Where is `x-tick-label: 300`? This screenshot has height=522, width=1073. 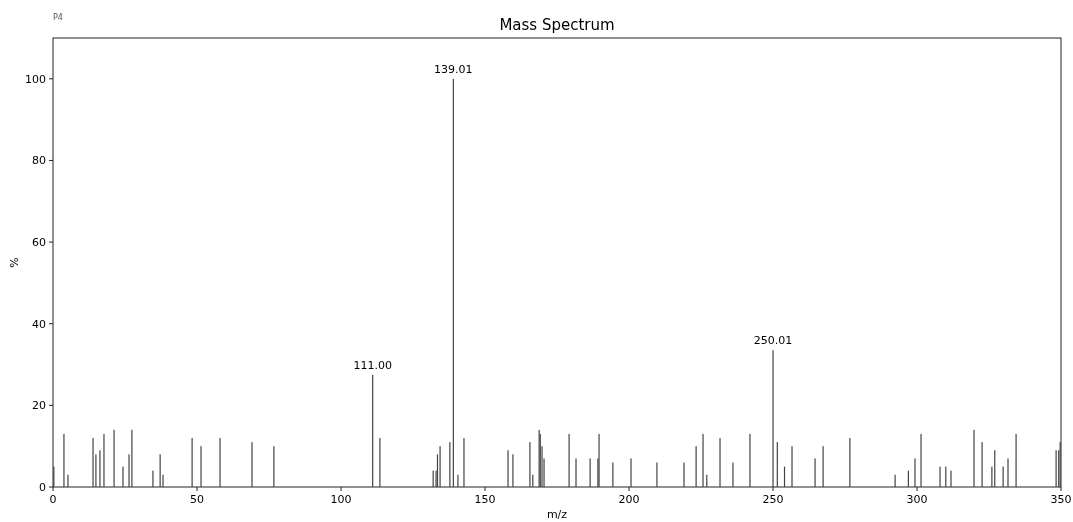
x-tick-label: 300 is located at coordinates (917, 499).